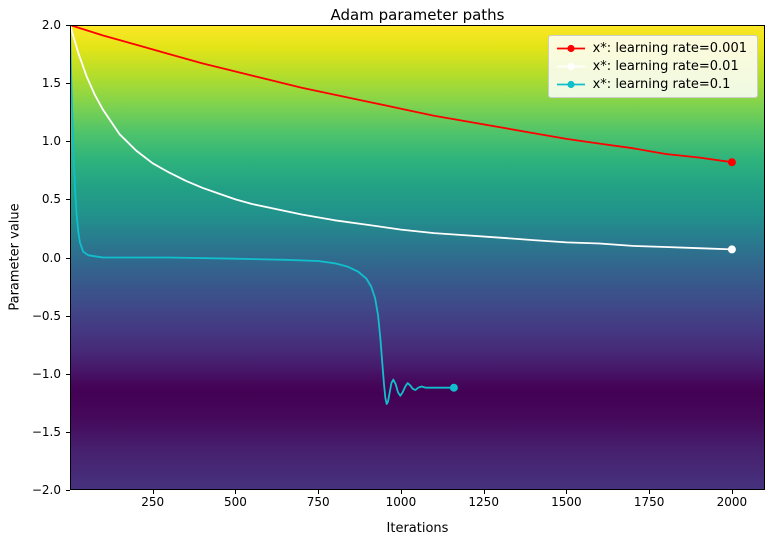 The height and width of the screenshot is (547, 780). I want to click on legend-item: x*: learning rate=0.1, so click(651, 84).